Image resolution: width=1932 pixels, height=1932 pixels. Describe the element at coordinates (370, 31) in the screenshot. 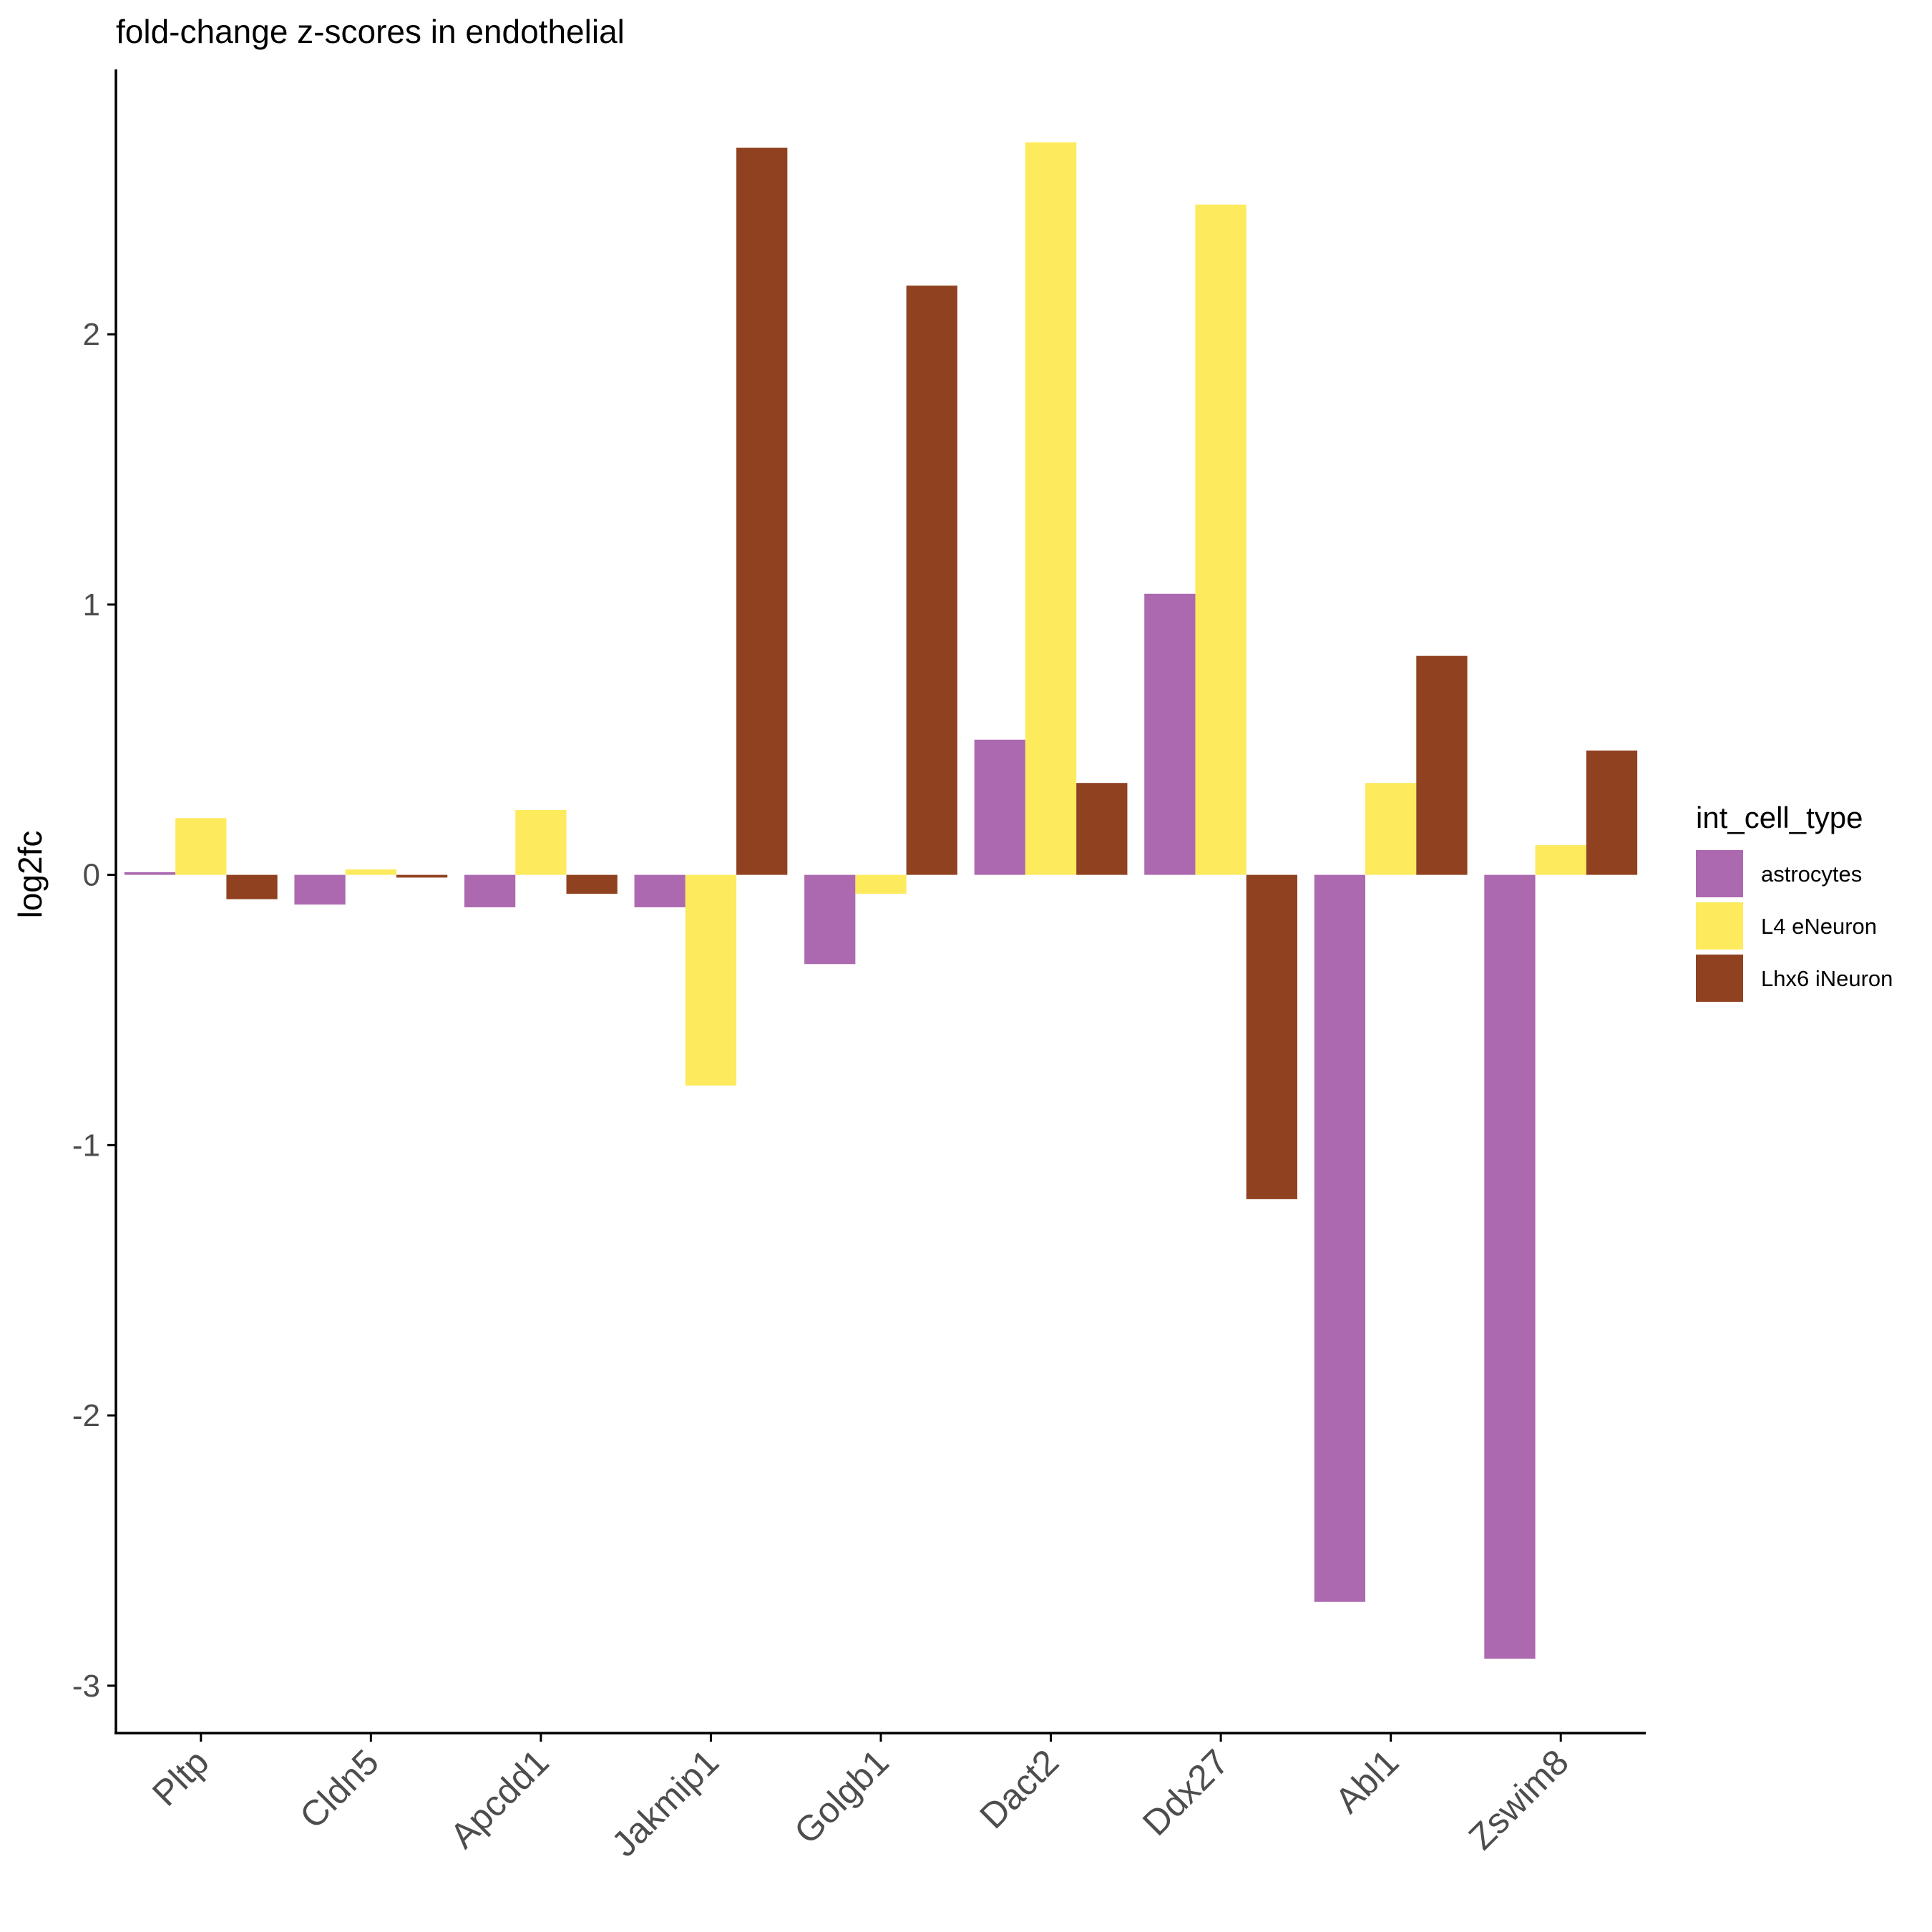

I see `chart-title: fold-change z-scores in endothelial` at that location.